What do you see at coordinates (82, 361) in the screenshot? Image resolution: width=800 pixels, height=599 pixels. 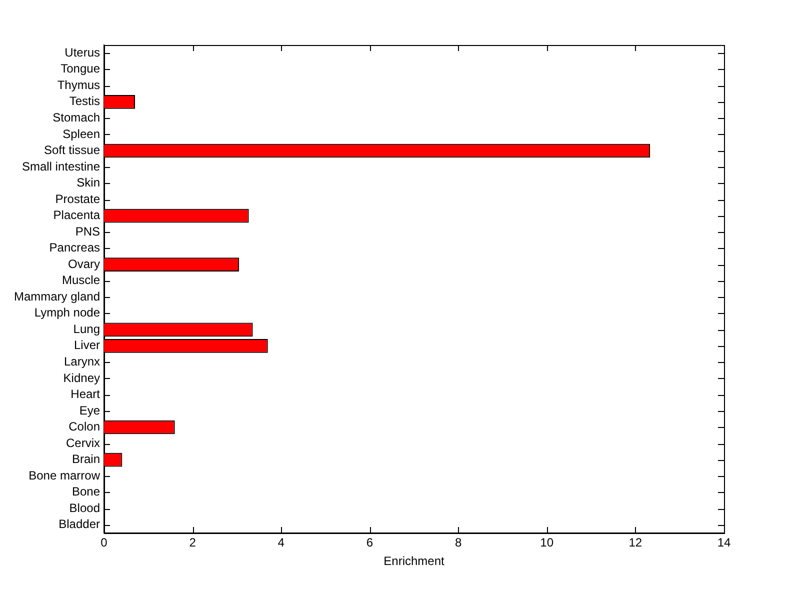 I see `y-tick-label: Larynx` at bounding box center [82, 361].